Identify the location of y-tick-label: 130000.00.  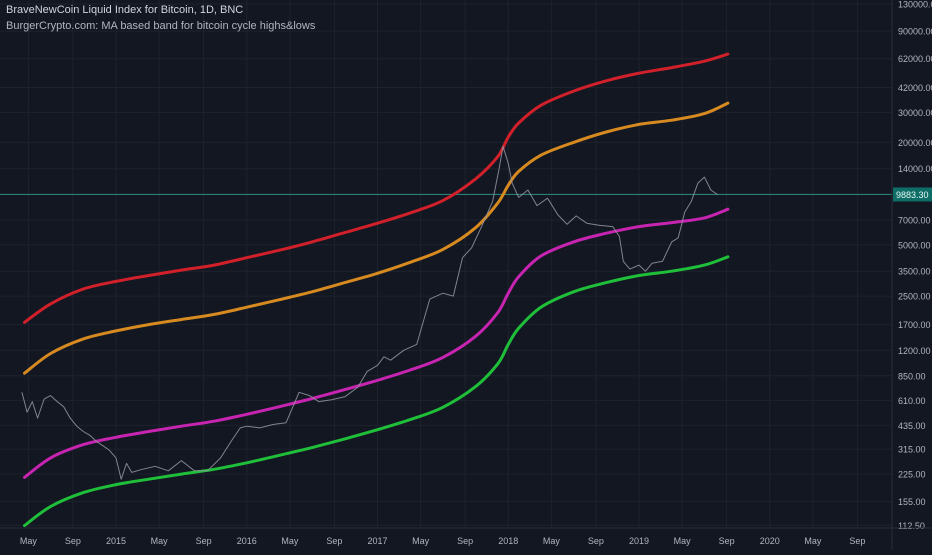
(915, 5).